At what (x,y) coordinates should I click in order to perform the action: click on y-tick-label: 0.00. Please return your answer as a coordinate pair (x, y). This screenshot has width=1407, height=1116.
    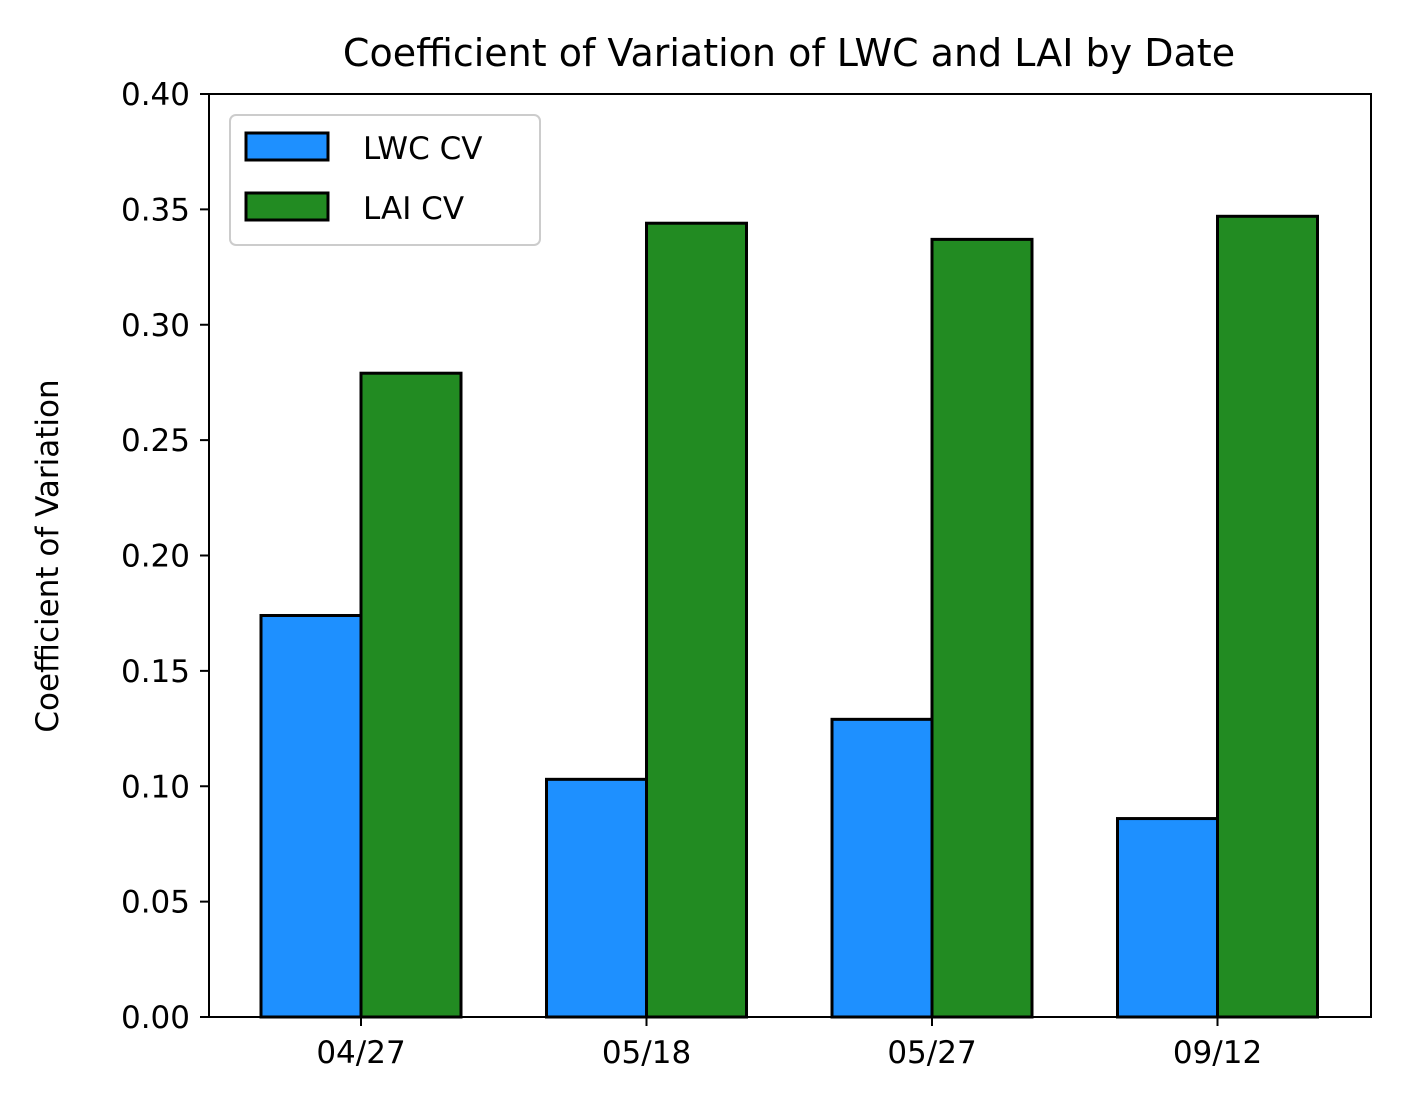
    Looking at the image, I should click on (155, 1018).